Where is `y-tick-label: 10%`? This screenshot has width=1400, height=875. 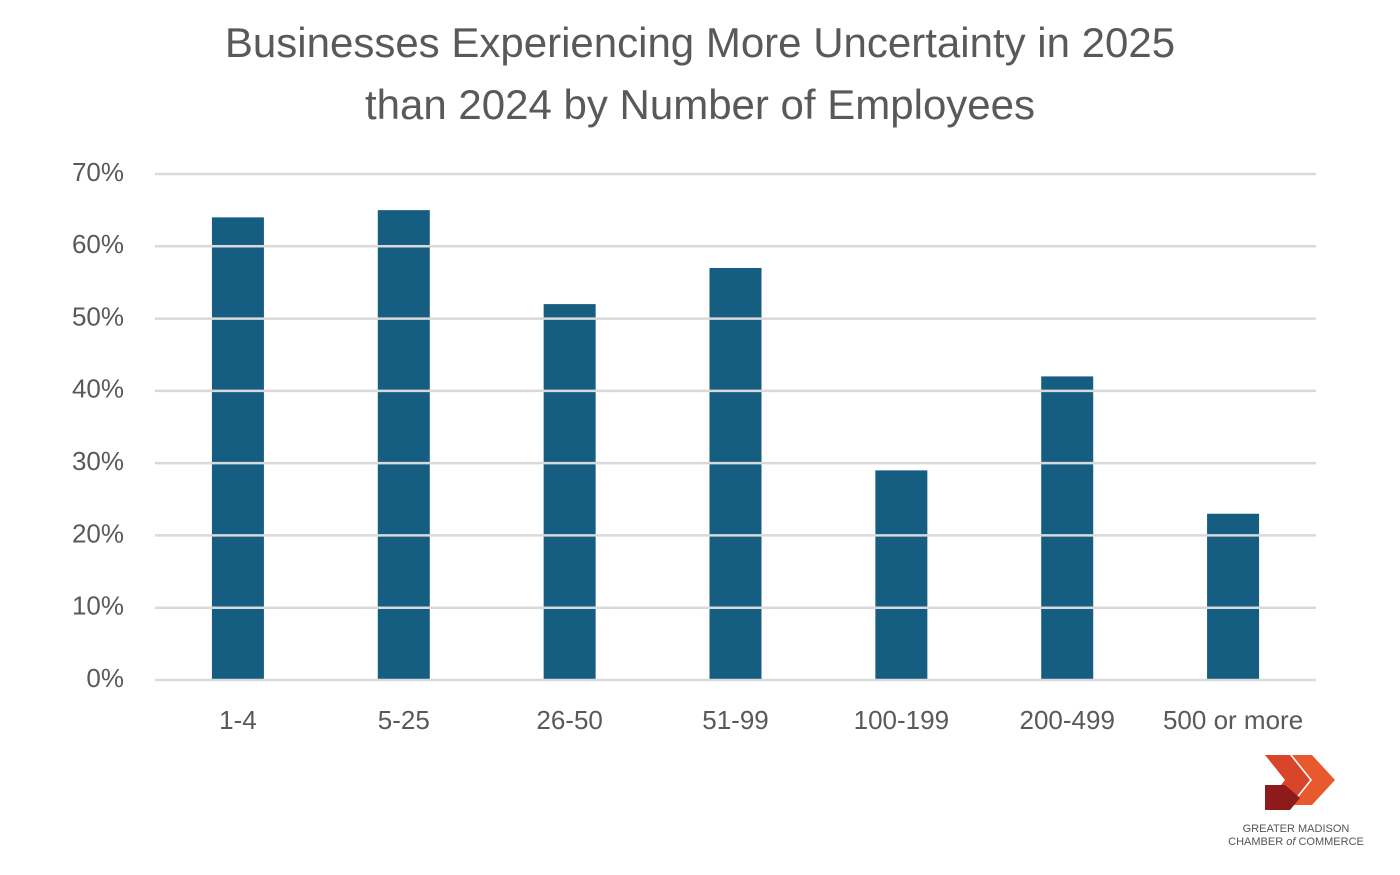
y-tick-label: 10% is located at coordinates (98, 606).